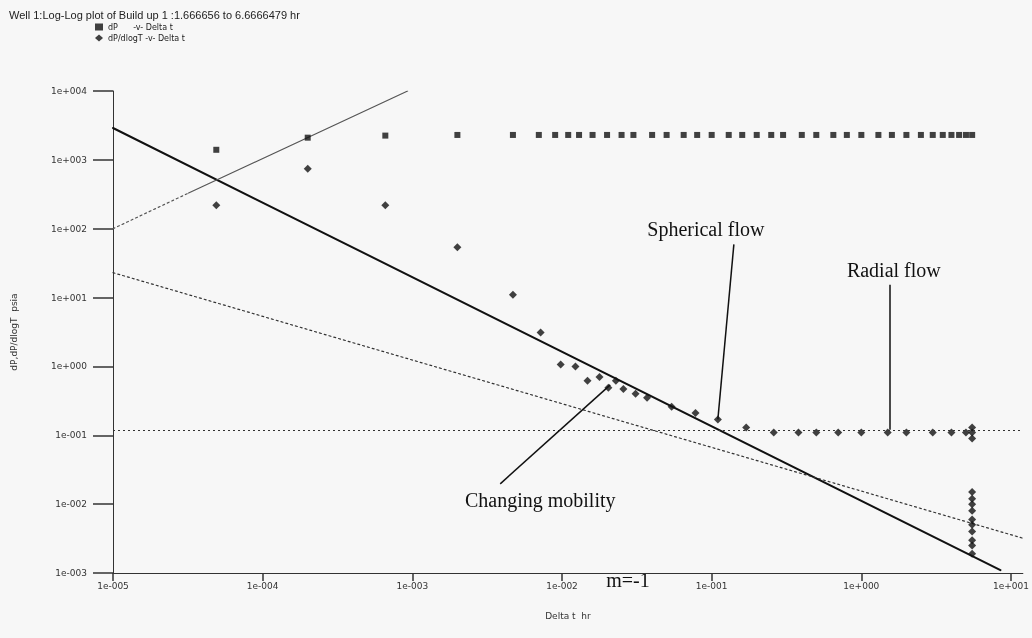 This screenshot has height=638, width=1032. What do you see at coordinates (71, 435) in the screenshot?
I see `y-tick-label: 1e-001` at bounding box center [71, 435].